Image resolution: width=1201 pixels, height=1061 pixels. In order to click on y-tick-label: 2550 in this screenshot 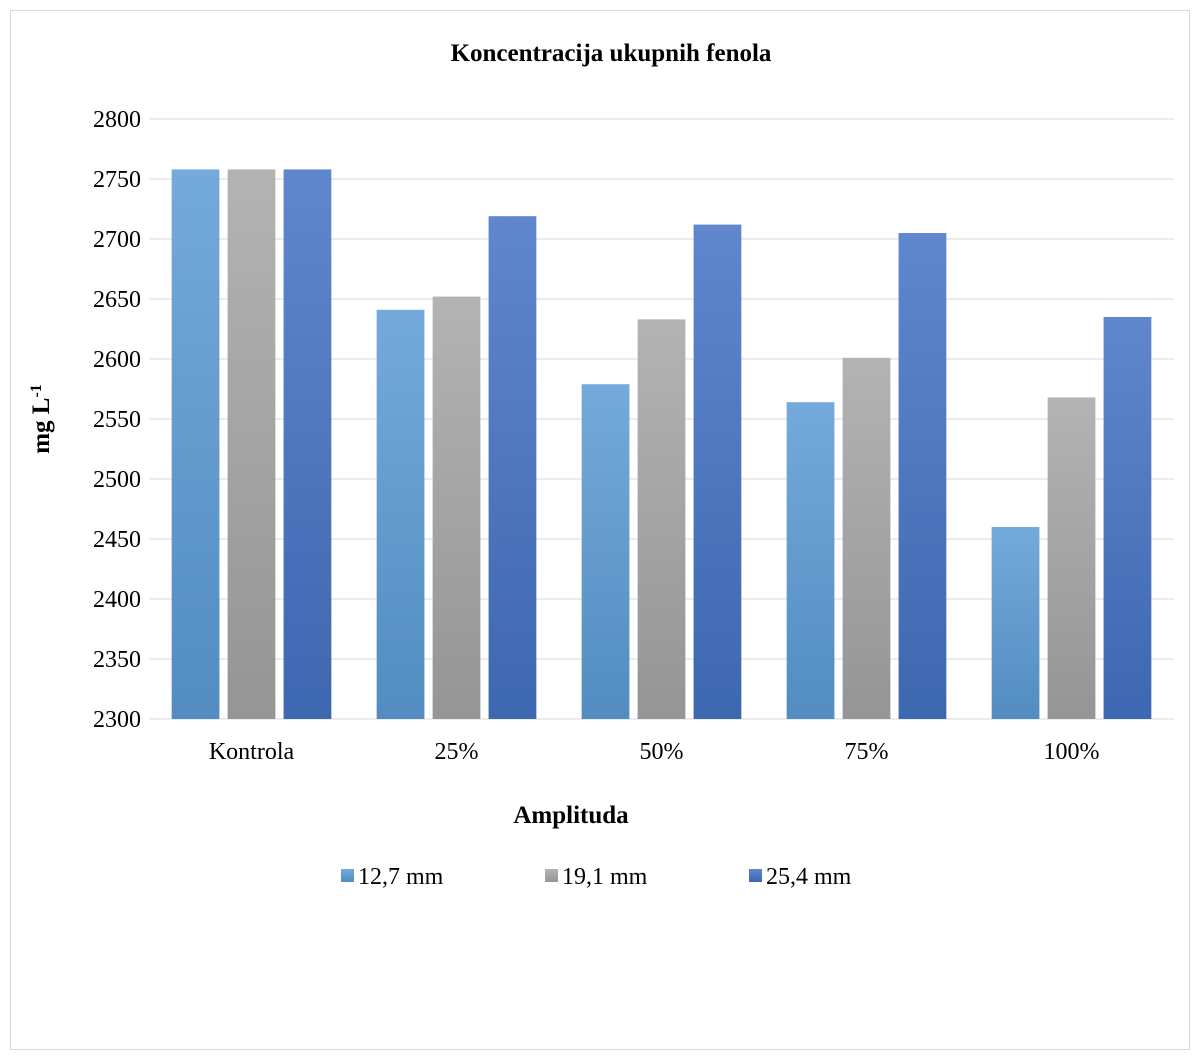, I will do `click(117, 420)`.